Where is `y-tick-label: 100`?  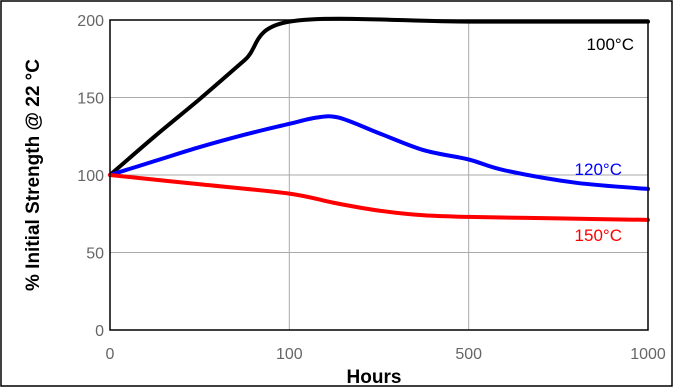 y-tick-label: 100 is located at coordinates (90, 176).